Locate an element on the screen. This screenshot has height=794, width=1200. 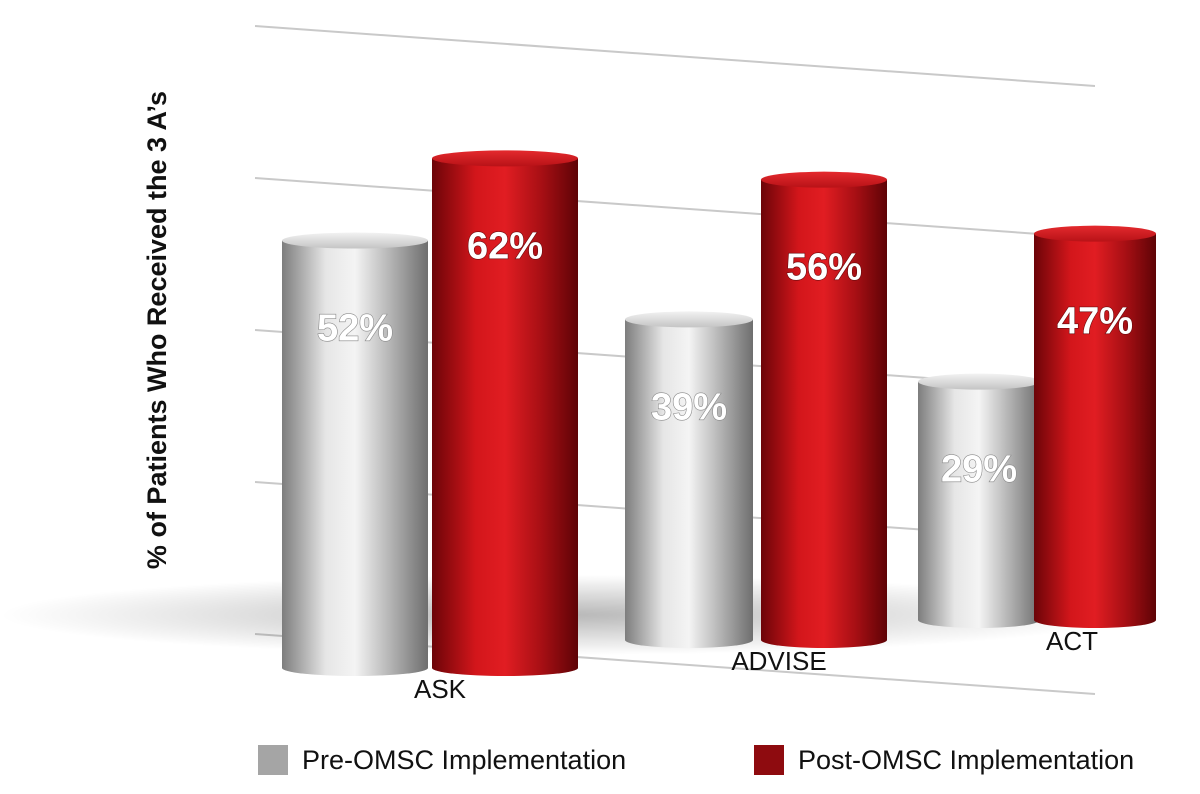
legend-item-post: Post-OMSC Implementation is located at coordinates (944, 760).